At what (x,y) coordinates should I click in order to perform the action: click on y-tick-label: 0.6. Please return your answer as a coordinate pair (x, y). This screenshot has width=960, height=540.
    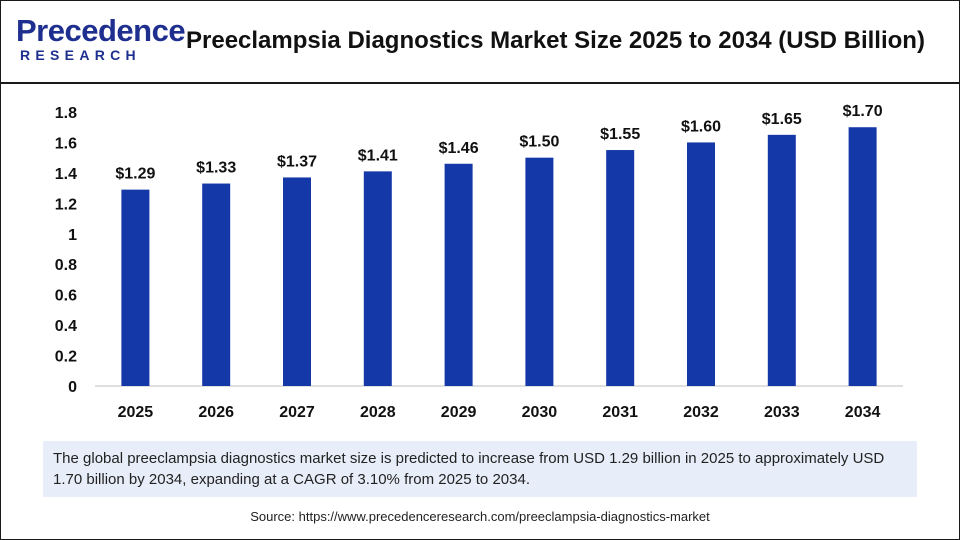
    Looking at the image, I should click on (66, 296).